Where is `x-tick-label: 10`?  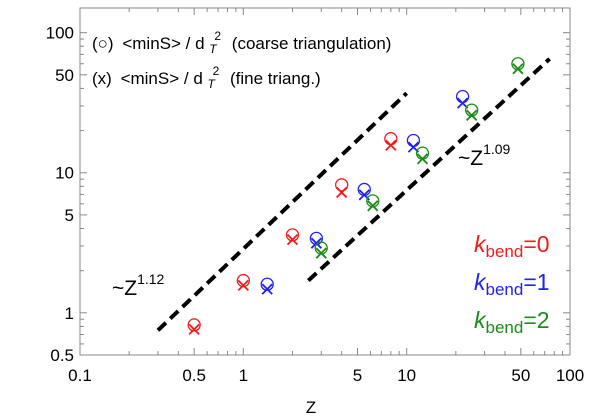
x-tick-label: 10 is located at coordinates (406, 375).